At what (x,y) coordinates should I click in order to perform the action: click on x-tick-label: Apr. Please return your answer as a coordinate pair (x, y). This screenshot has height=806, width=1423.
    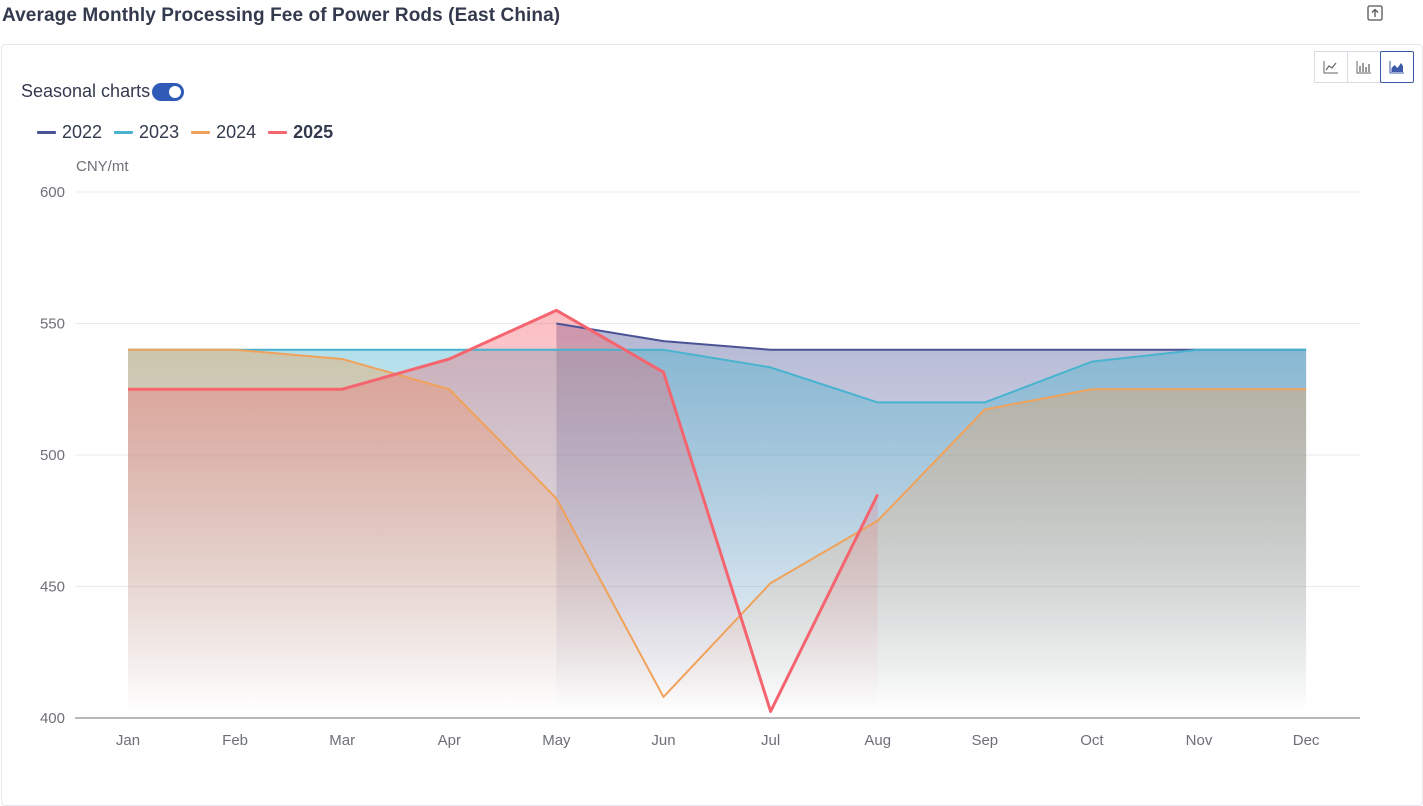
    Looking at the image, I should click on (449, 740).